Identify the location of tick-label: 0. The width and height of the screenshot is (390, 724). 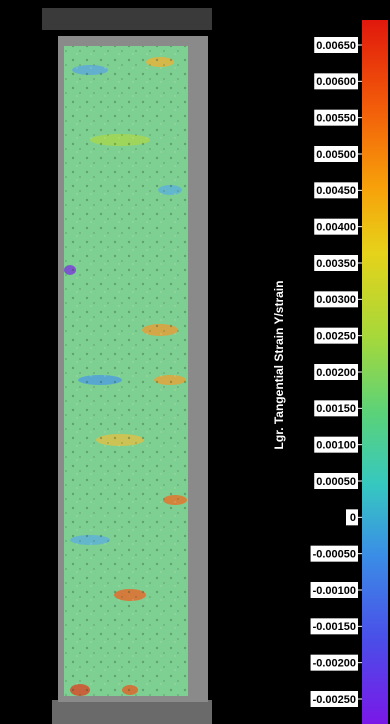
(353, 518).